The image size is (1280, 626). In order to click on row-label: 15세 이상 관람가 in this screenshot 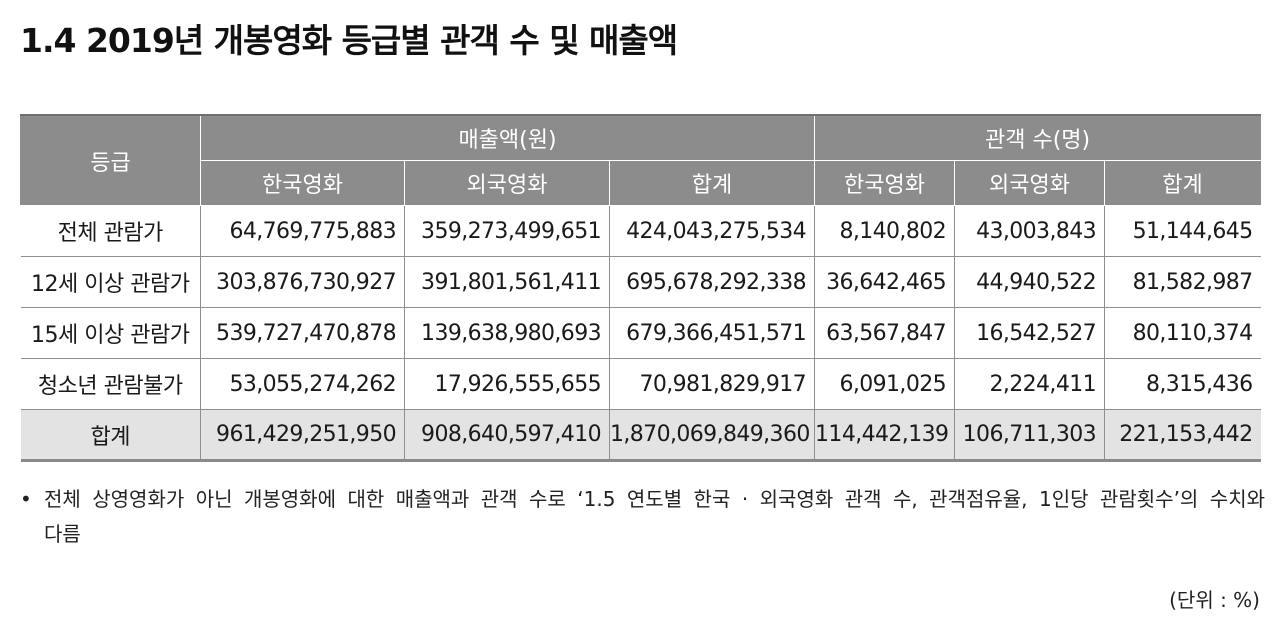, I will do `click(110, 333)`.